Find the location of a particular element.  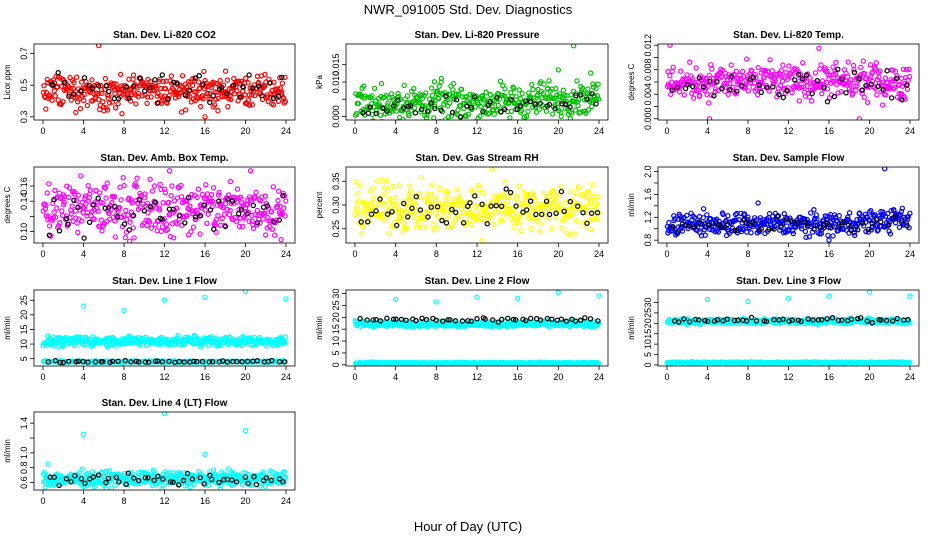

panel-points is located at coordinates (164, 205).